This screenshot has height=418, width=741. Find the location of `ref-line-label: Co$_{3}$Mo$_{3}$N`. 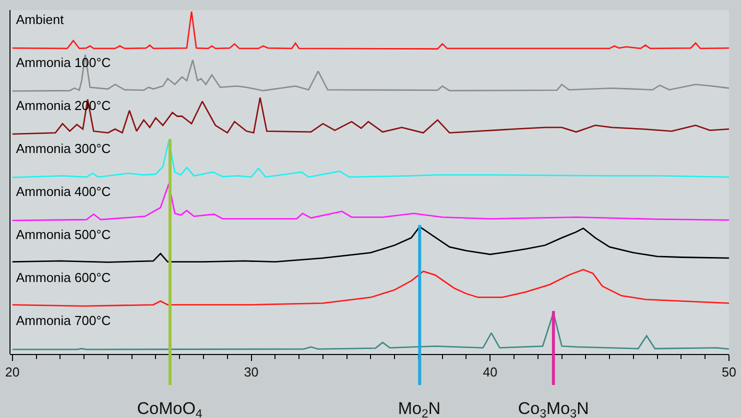

ref-line-label: Co$_{3}$Mo$_{3}$N is located at coordinates (553, 408).